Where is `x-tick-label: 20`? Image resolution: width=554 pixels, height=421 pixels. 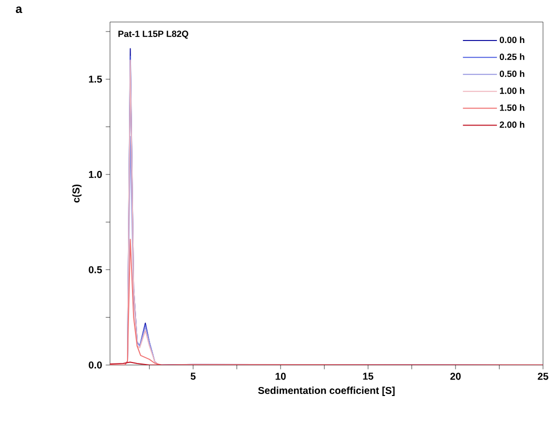
x-tick-label: 20 is located at coordinates (455, 376).